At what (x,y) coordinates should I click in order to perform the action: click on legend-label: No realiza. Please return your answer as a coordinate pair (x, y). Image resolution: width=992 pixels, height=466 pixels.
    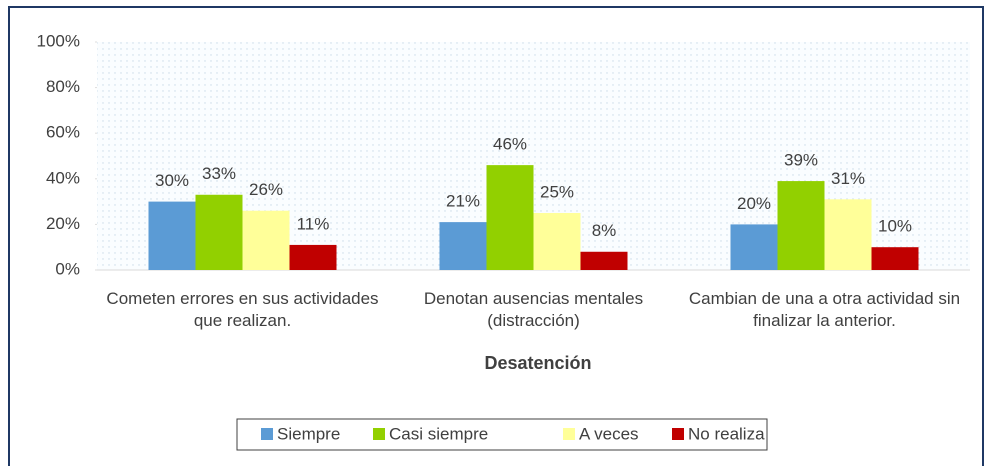
    Looking at the image, I should click on (726, 433).